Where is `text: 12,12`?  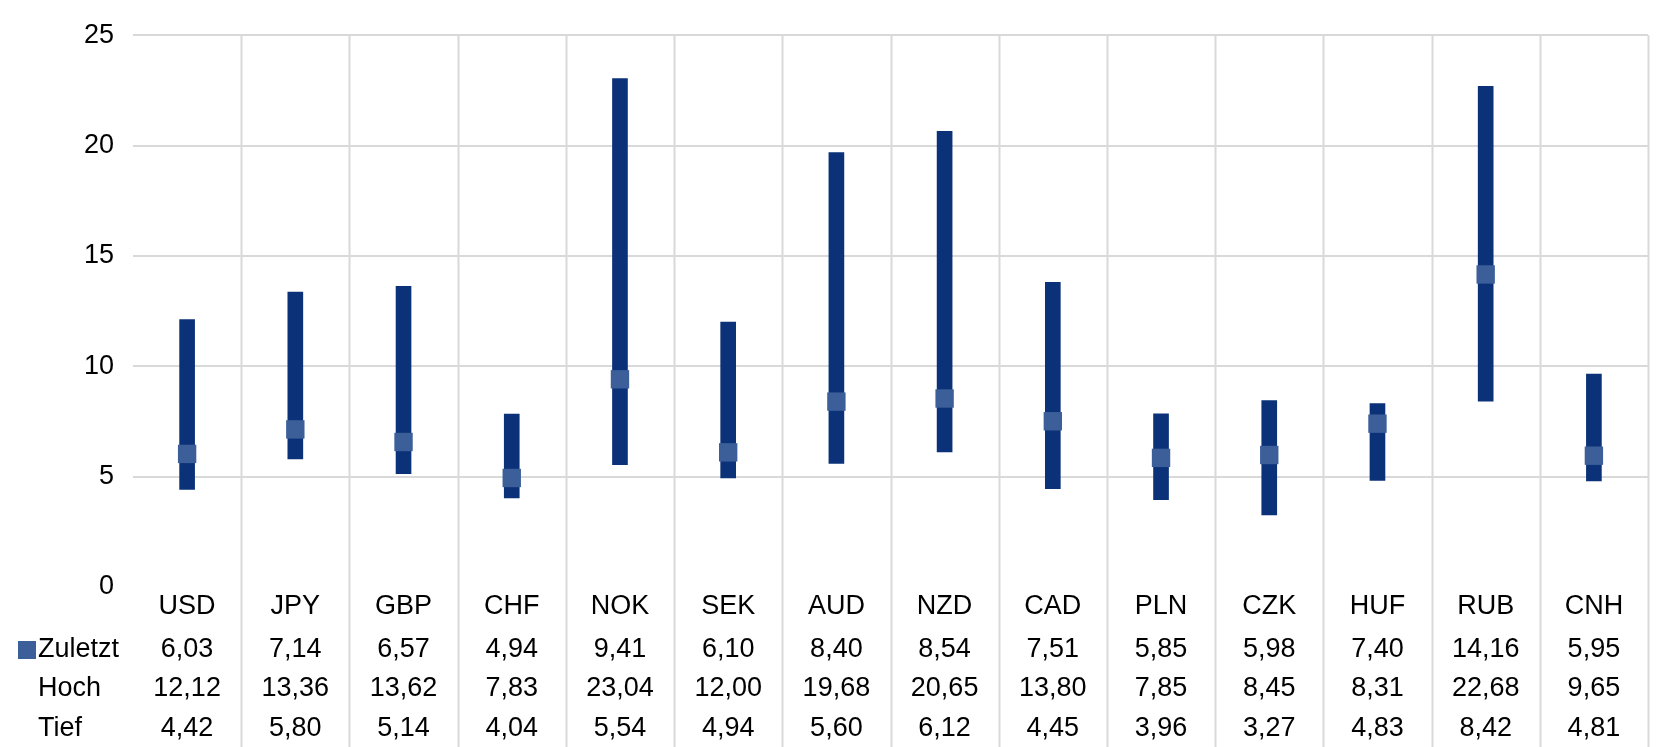 text: 12,12 is located at coordinates (187, 687).